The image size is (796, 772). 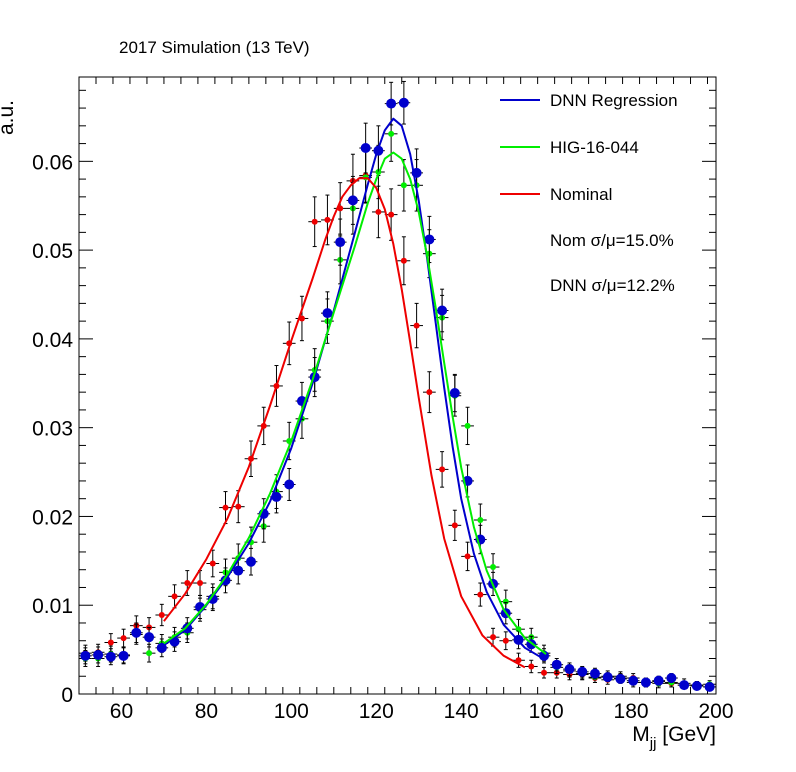 I want to click on annotation-resolution: Nom σ/μ=15.0%, so click(x=612, y=240).